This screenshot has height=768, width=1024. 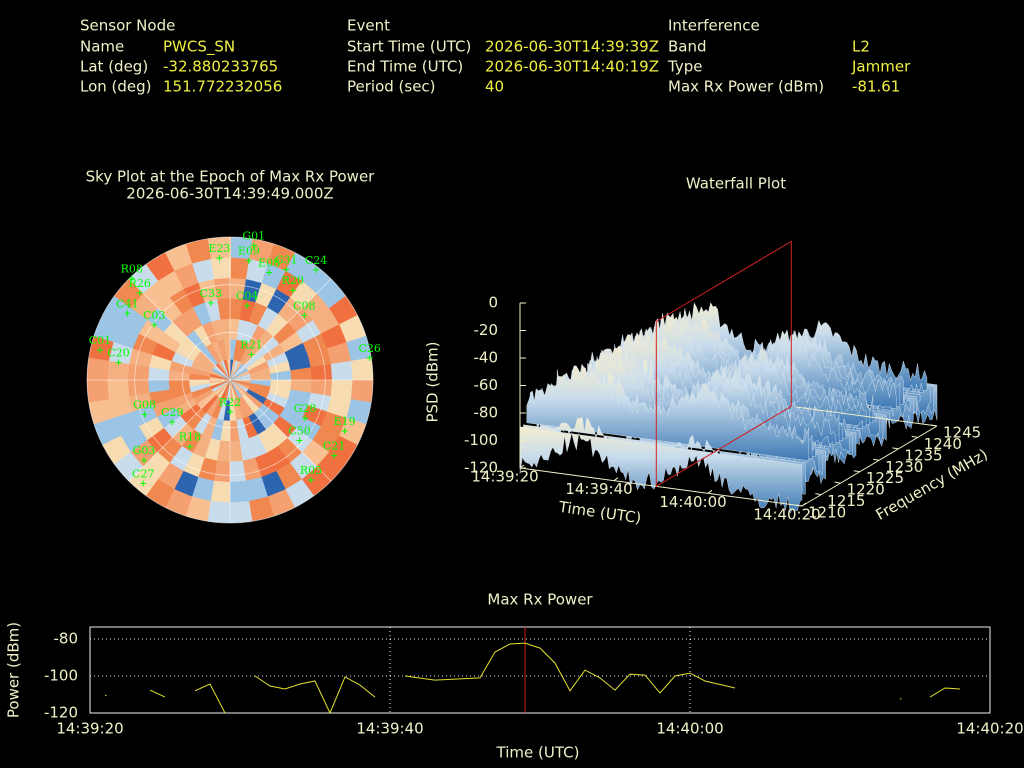 I want to click on section-title: Sensor Node, so click(x=127, y=26).